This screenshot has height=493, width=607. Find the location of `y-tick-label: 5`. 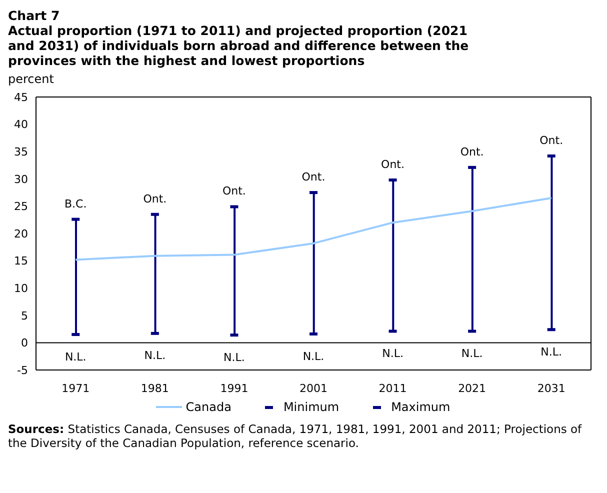

y-tick-label: 5 is located at coordinates (24, 315).